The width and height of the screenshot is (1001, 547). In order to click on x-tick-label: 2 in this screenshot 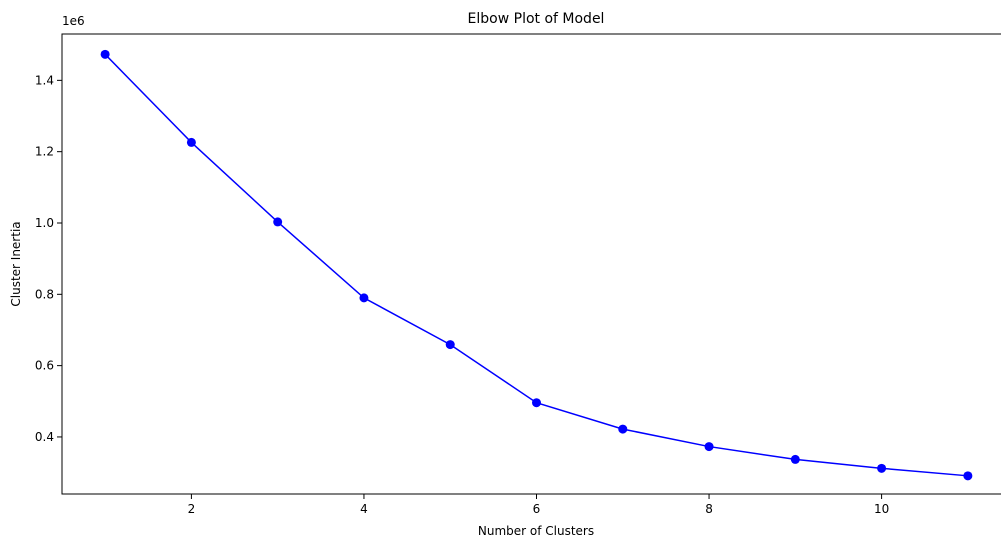, I will do `click(192, 509)`.